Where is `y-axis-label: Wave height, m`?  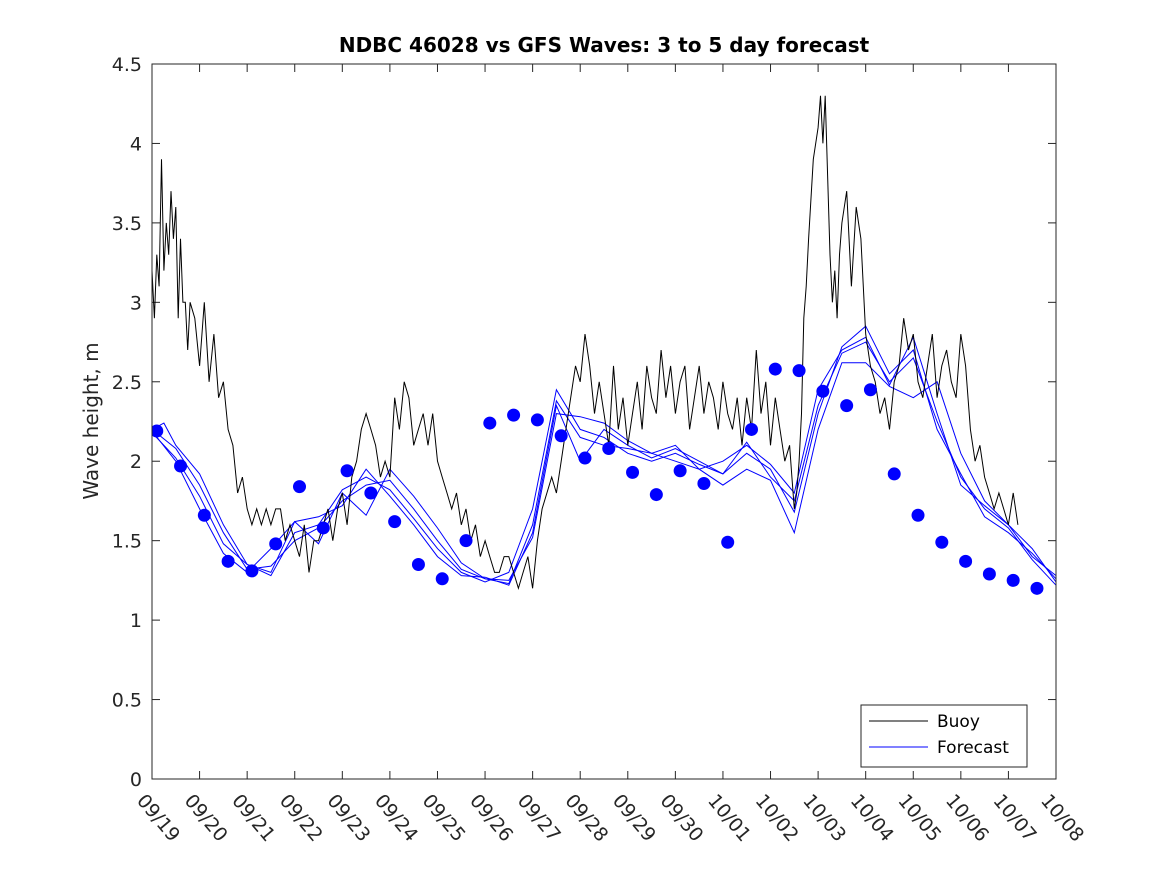 y-axis-label: Wave height, m is located at coordinates (91, 420).